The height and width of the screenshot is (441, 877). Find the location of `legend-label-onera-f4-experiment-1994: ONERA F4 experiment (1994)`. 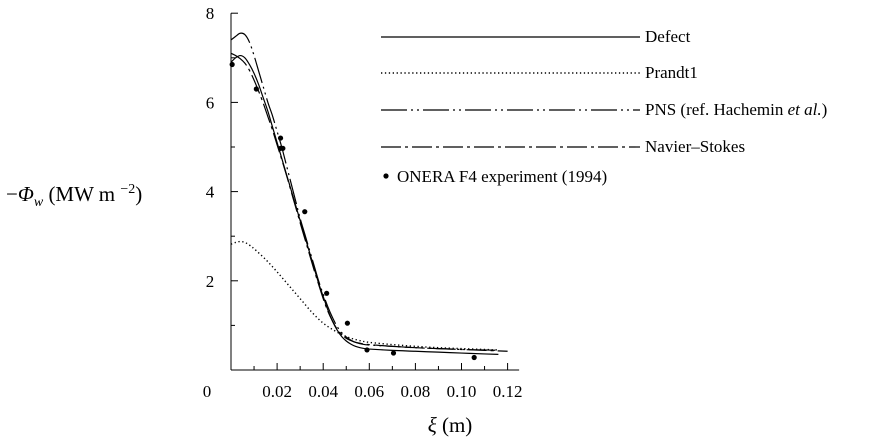

legend-label-onera-f4-experiment-1994: ONERA F4 experiment (1994) is located at coordinates (502, 176).